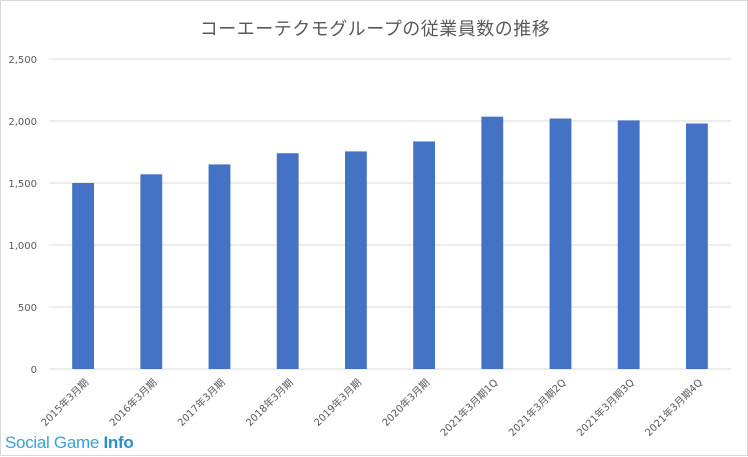  Describe the element at coordinates (54, 442) in the screenshot. I see `watermark-text: Social Game` at that location.